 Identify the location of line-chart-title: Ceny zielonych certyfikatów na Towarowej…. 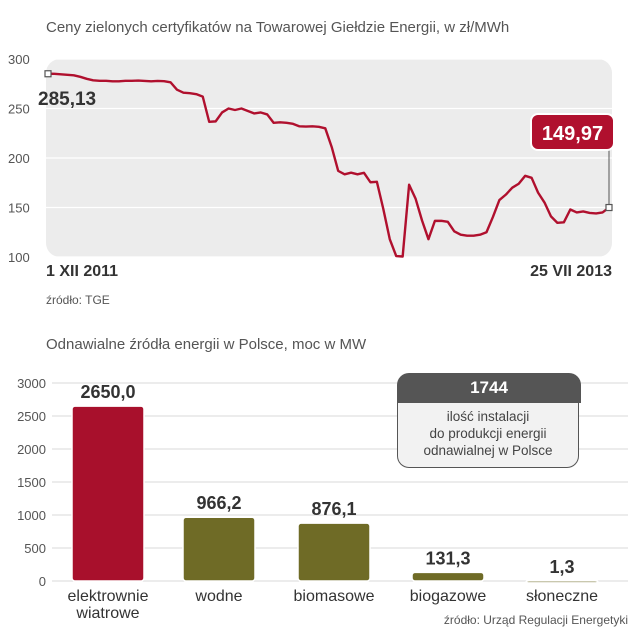
(278, 27).